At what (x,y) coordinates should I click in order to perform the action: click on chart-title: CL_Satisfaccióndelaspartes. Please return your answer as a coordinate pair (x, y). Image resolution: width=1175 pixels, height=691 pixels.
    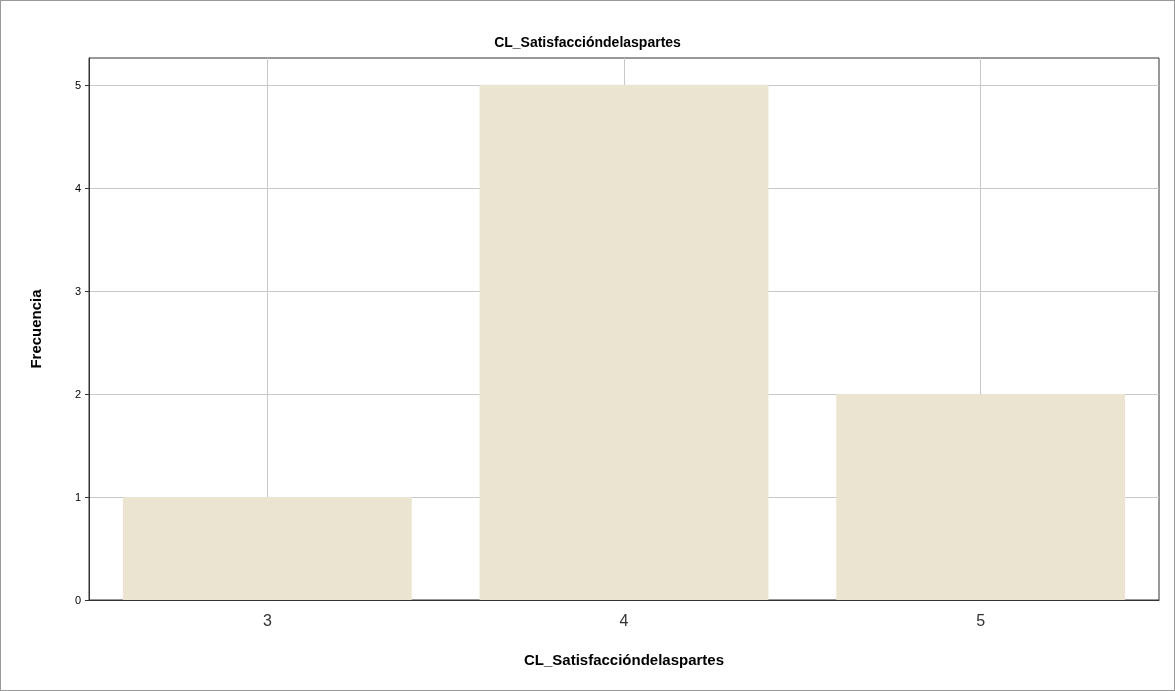
    Looking at the image, I should click on (588, 42).